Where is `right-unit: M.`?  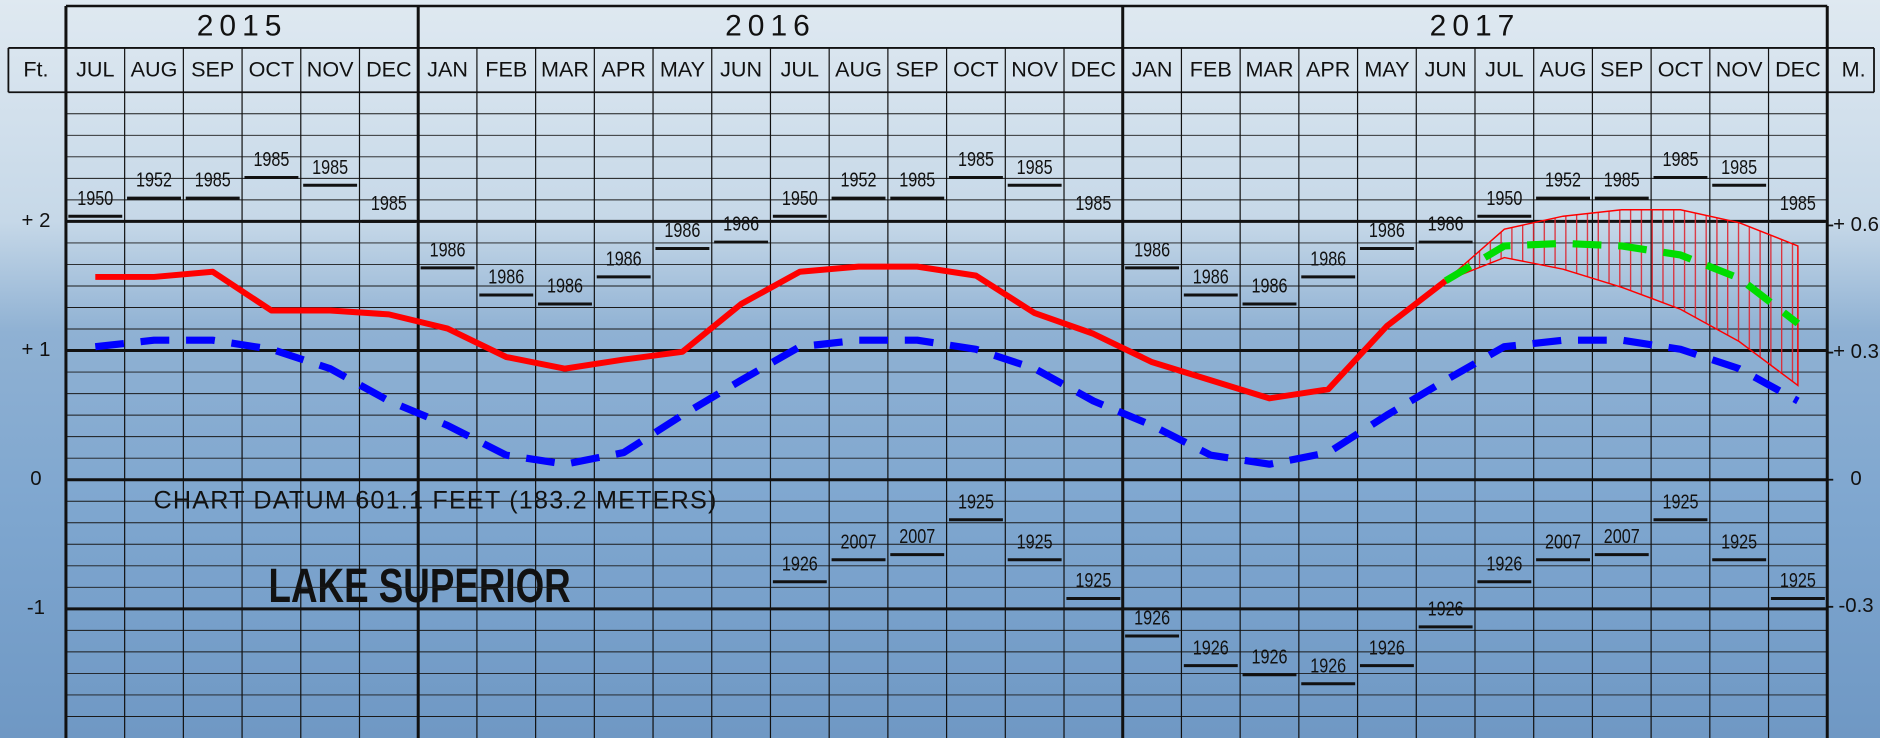
right-unit: M. is located at coordinates (1854, 68).